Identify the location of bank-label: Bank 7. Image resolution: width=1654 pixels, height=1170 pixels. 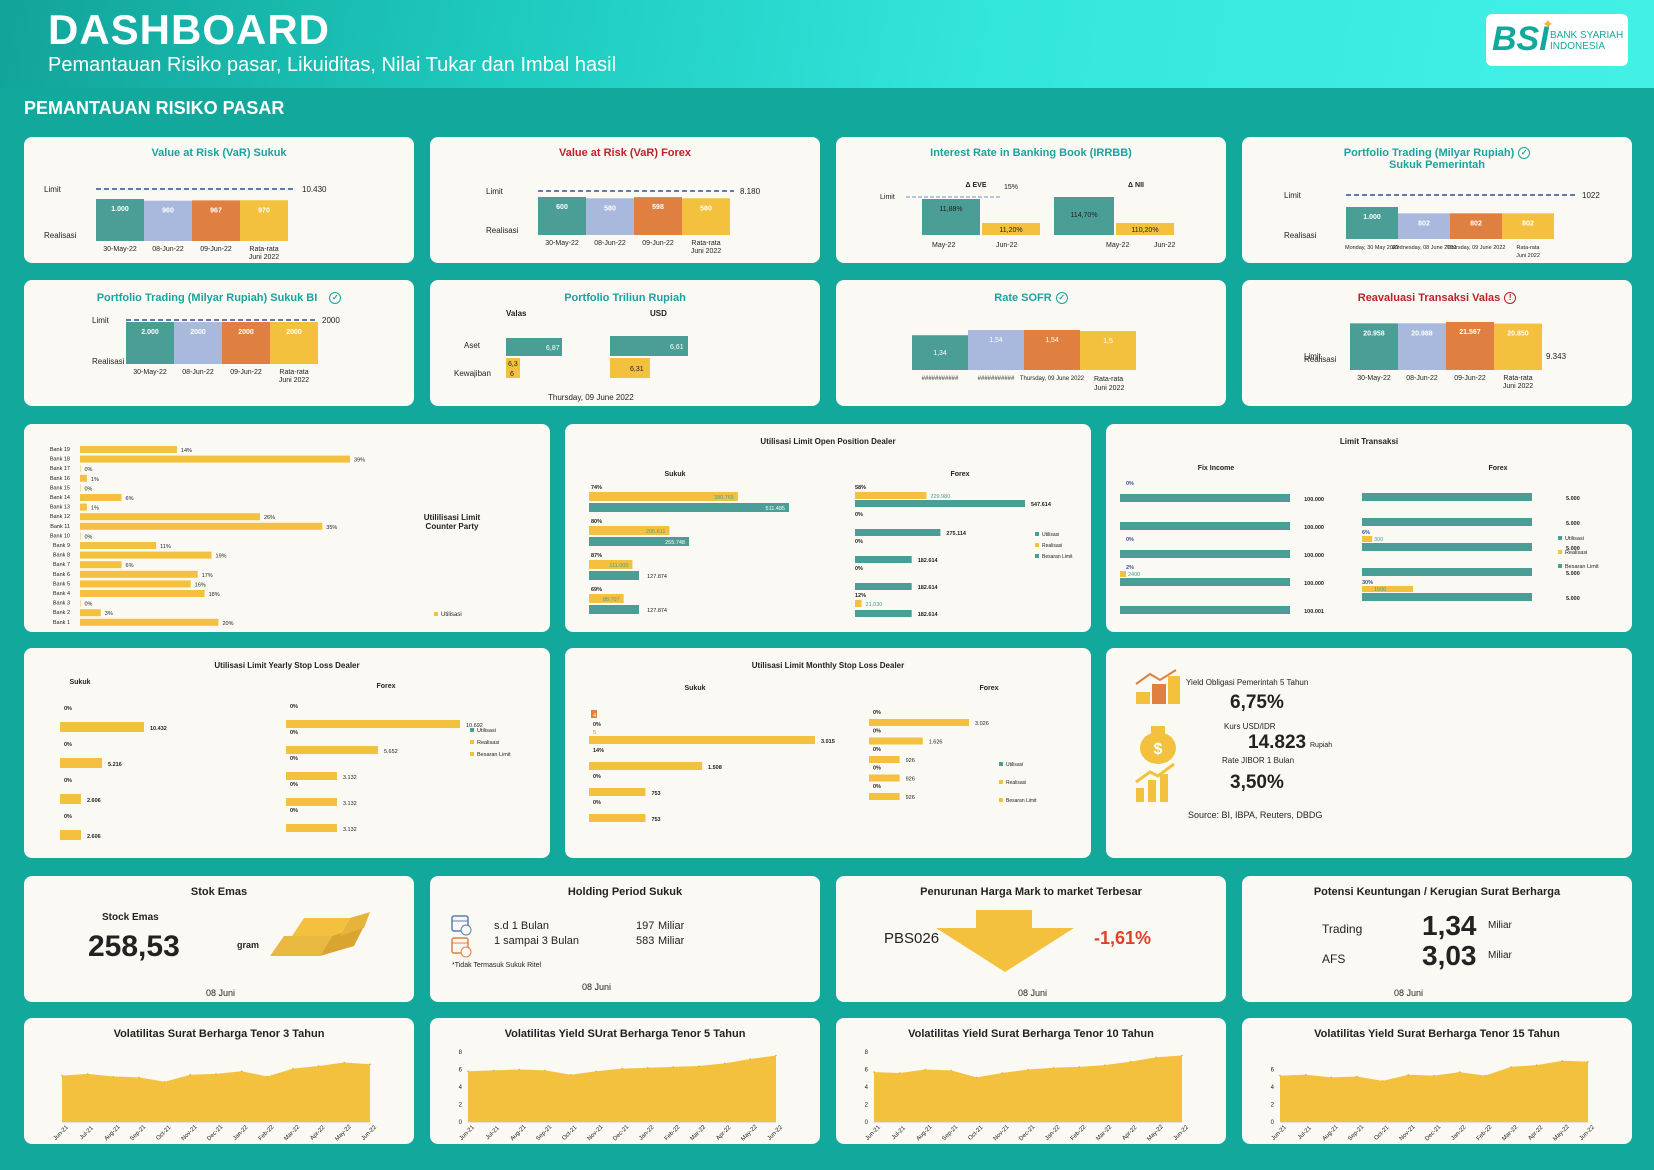
(61, 565).